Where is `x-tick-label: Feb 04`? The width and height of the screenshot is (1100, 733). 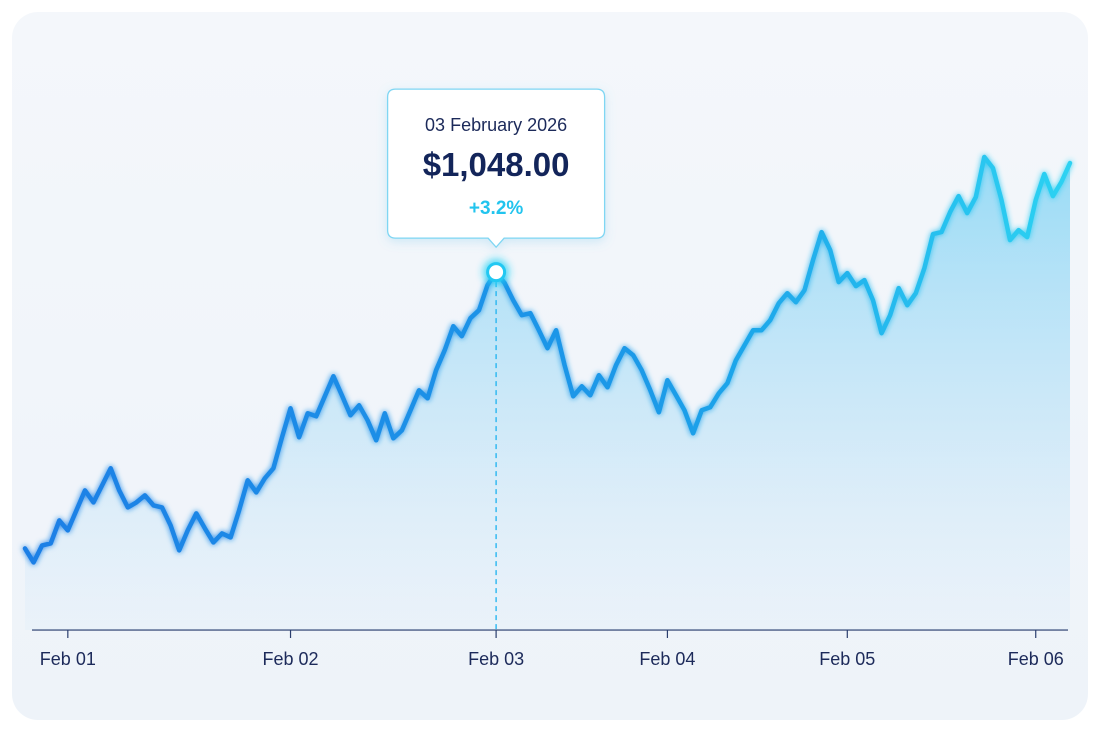 x-tick-label: Feb 04 is located at coordinates (667, 659).